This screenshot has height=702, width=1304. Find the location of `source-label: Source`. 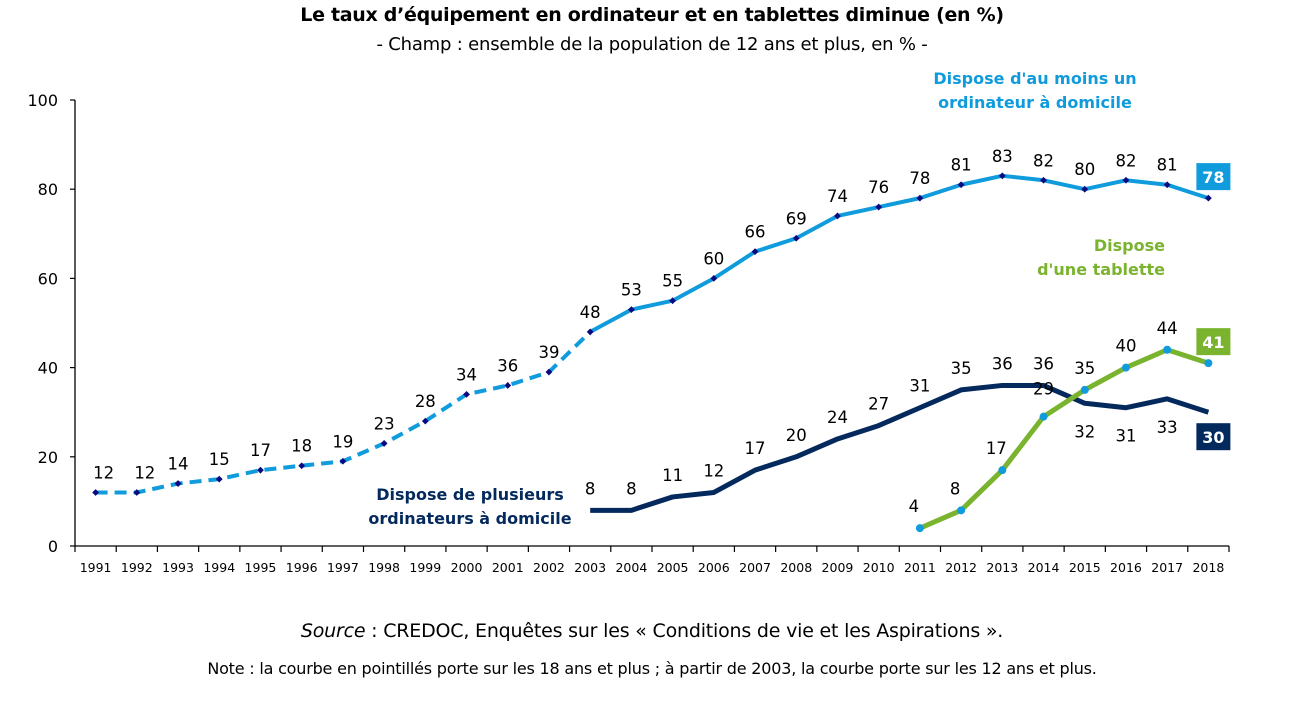

source-label: Source is located at coordinates (333, 631).